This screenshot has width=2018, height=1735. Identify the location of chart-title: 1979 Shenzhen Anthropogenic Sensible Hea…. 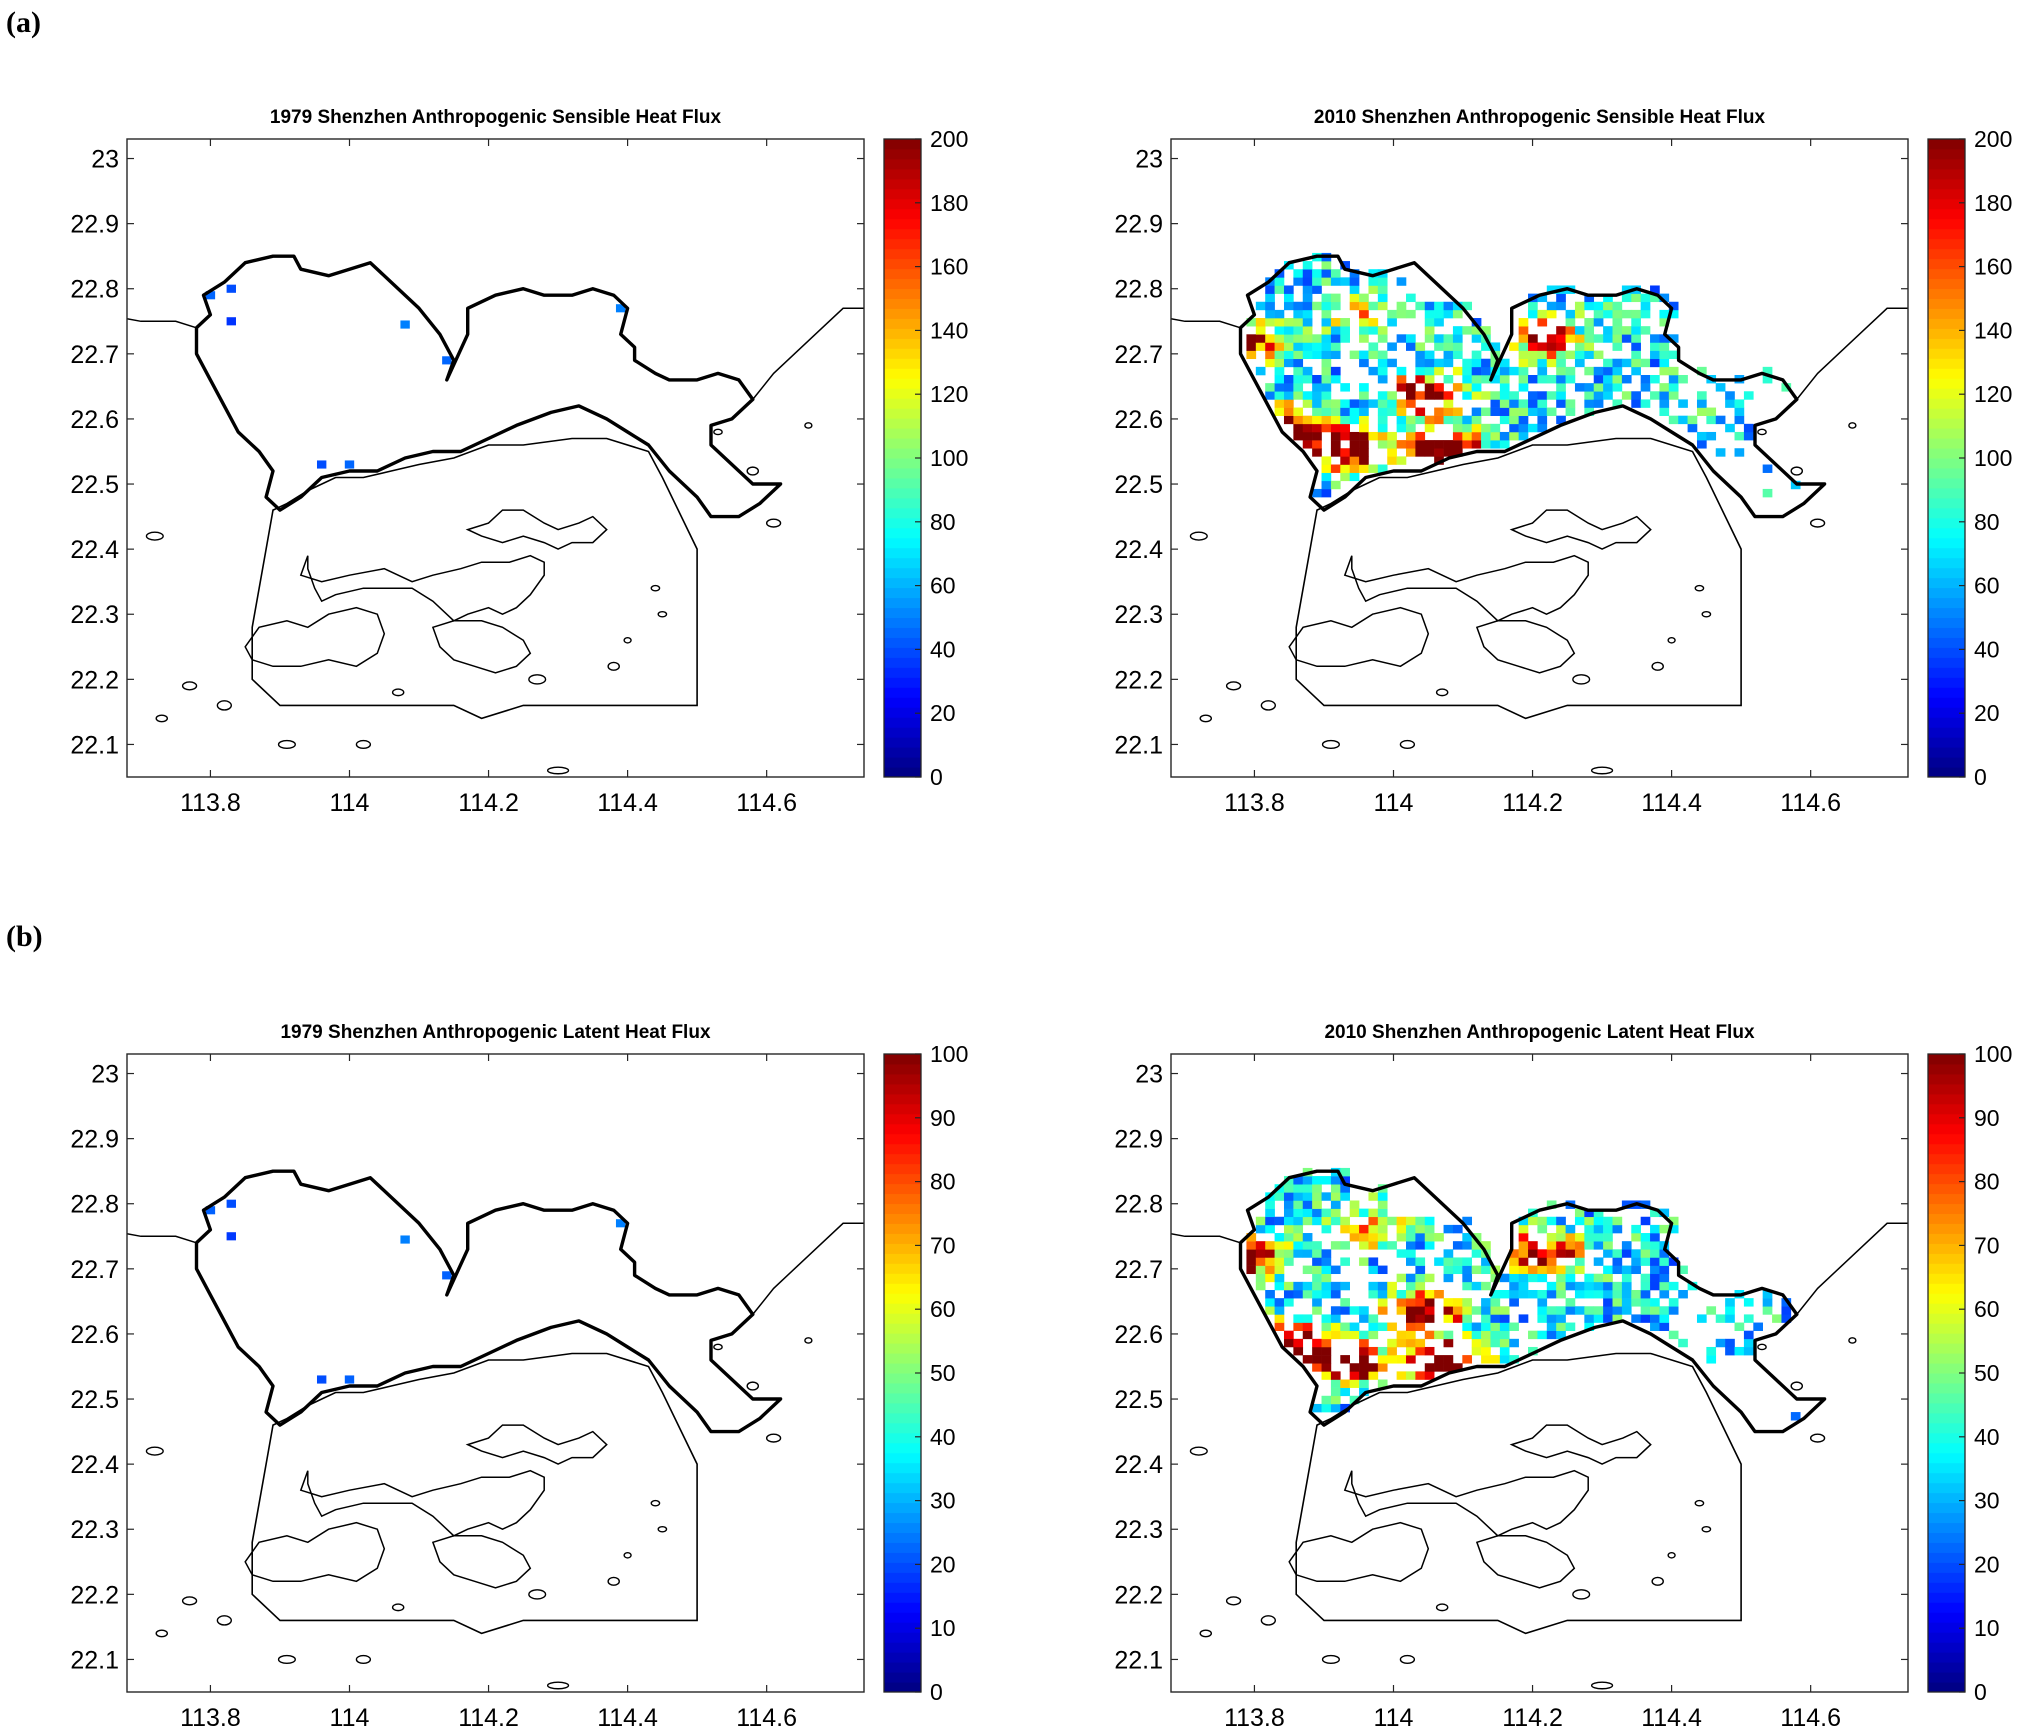
(496, 117).